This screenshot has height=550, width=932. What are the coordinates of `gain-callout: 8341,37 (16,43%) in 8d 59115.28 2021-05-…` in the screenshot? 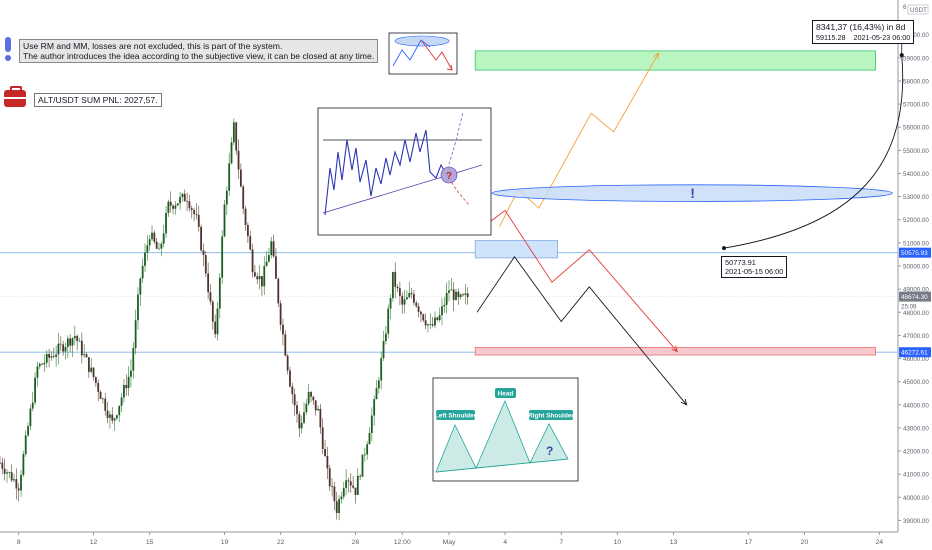 It's located at (863, 32).